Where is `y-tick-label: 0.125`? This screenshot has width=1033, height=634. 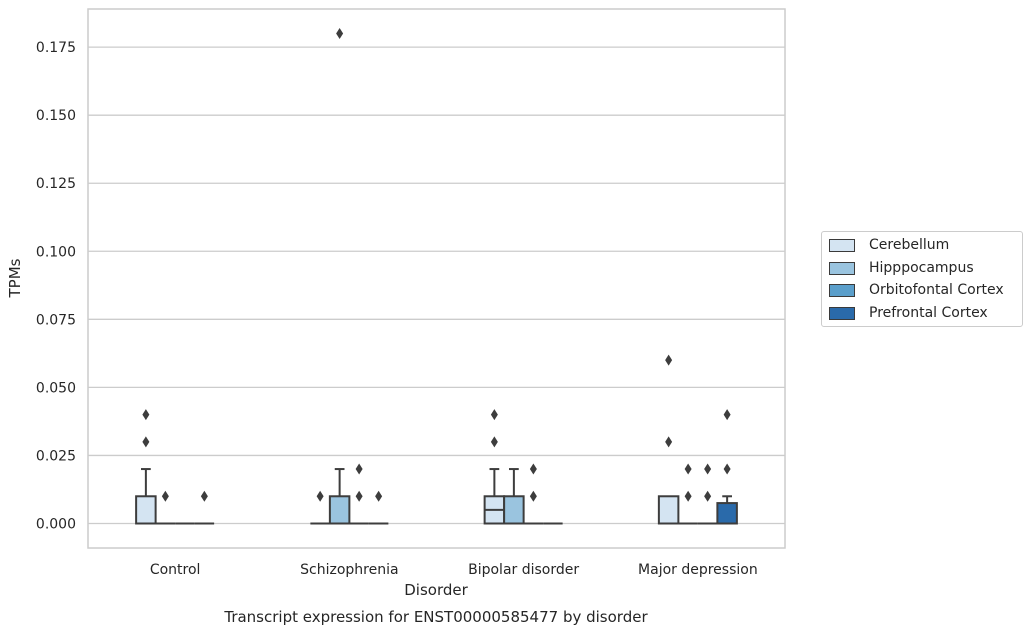 y-tick-label: 0.125 is located at coordinates (56, 184).